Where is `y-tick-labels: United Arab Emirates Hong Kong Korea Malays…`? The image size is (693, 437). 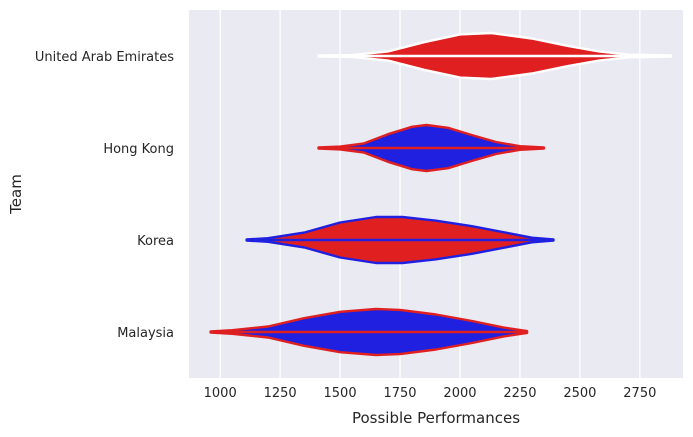 y-tick-labels: United Arab Emirates Hong Kong Korea Malays… is located at coordinates (104, 195).